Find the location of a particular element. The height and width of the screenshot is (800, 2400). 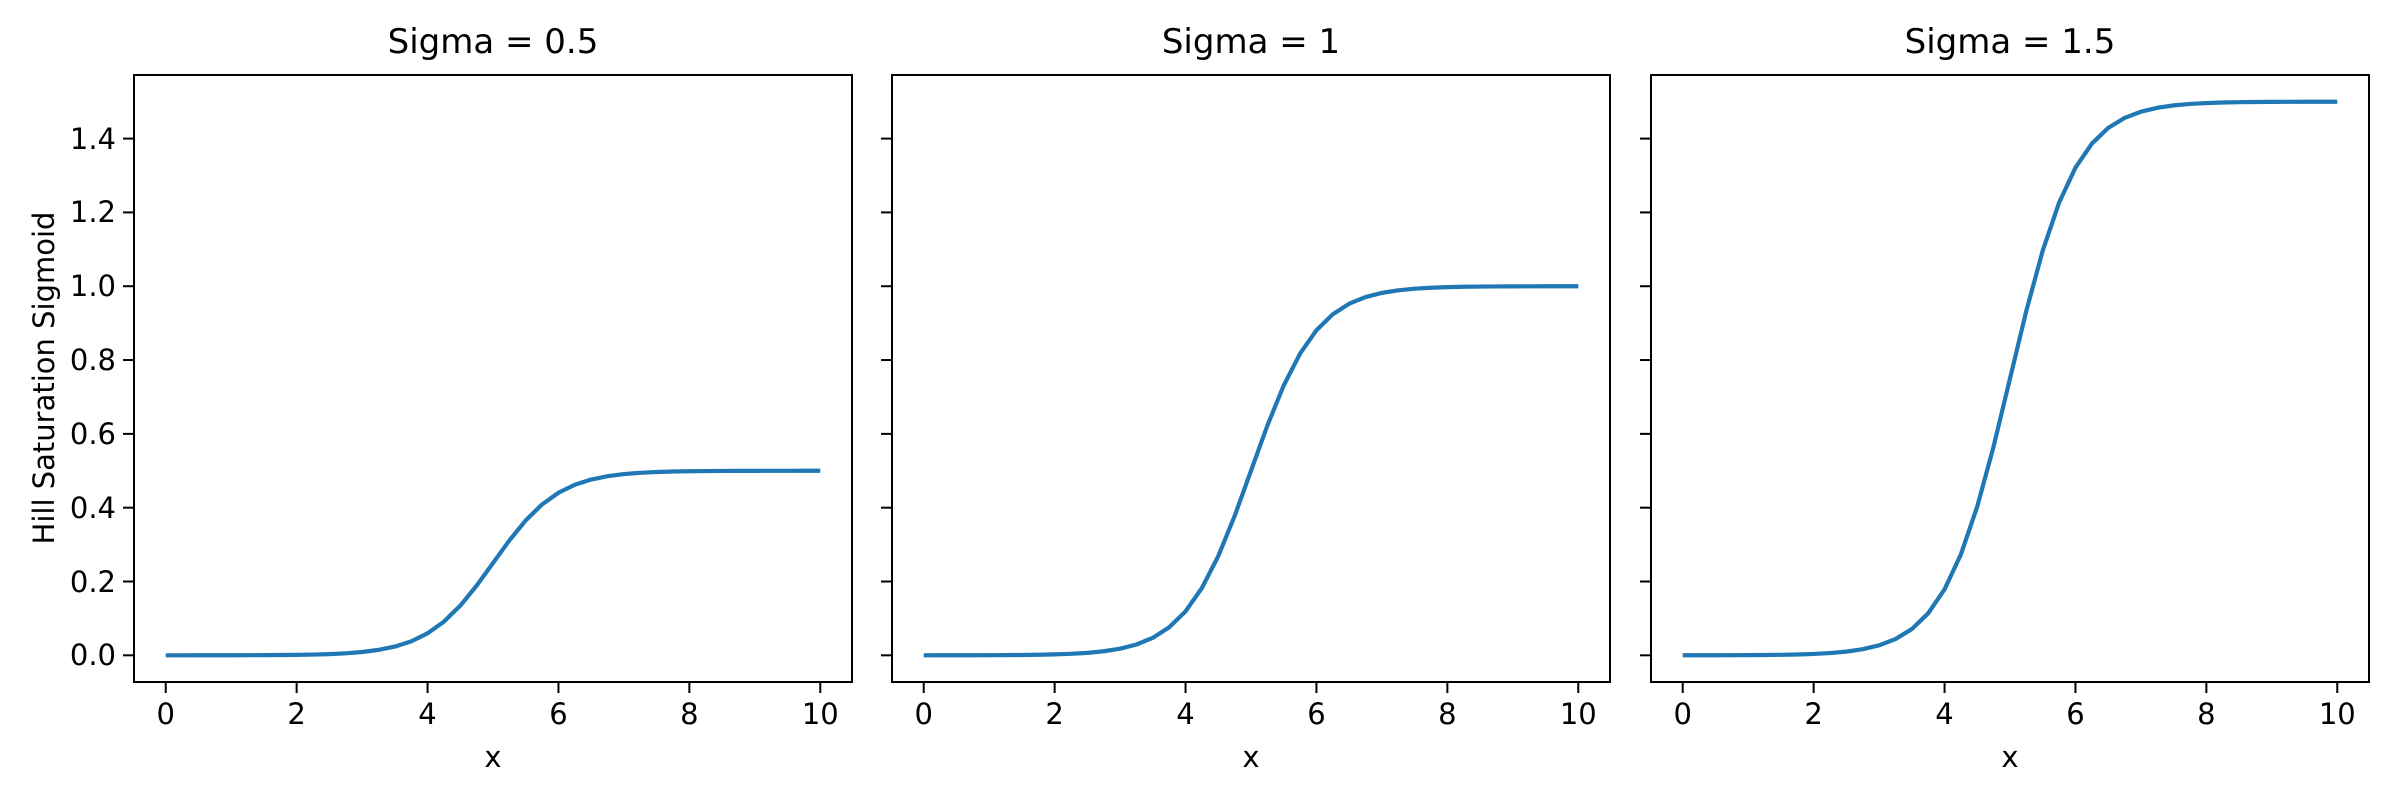

subplot-title-sigma-1: Sigma = 1 is located at coordinates (1251, 42).